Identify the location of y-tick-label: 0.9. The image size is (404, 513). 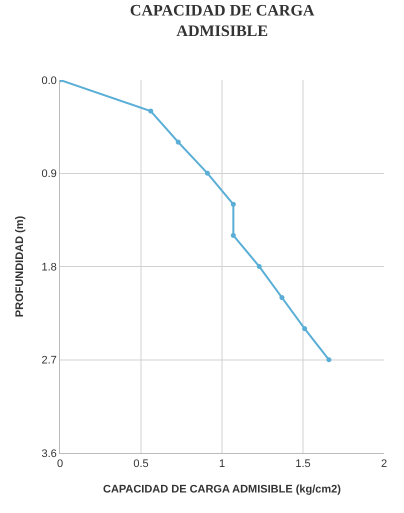
(49, 174).